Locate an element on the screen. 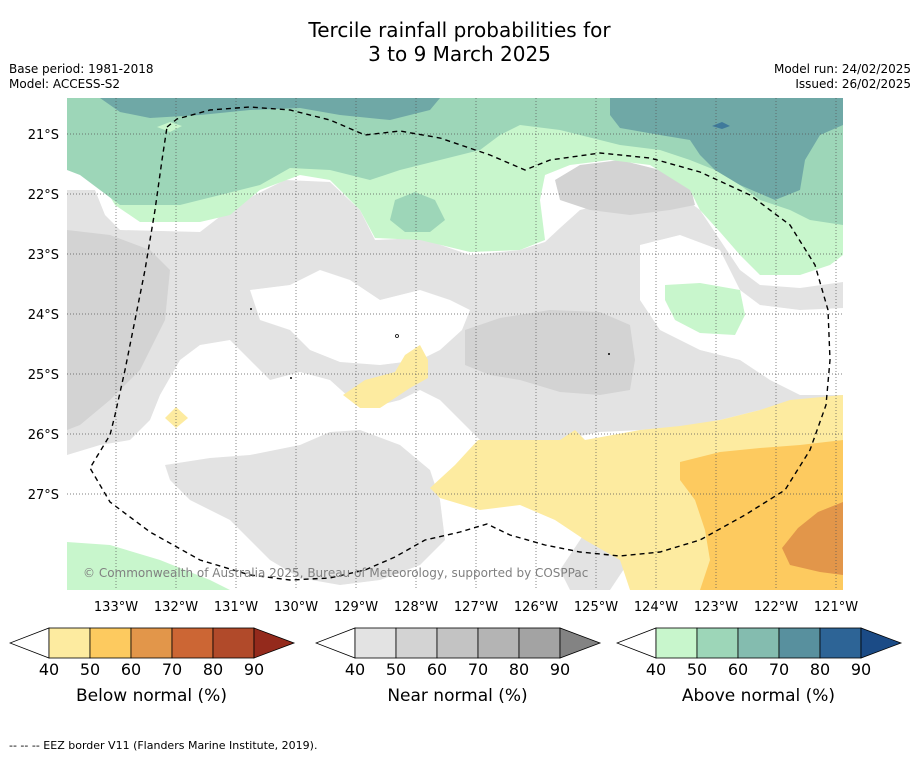 The image size is (919, 758). latitude-label: 26°S is located at coordinates (43, 435).